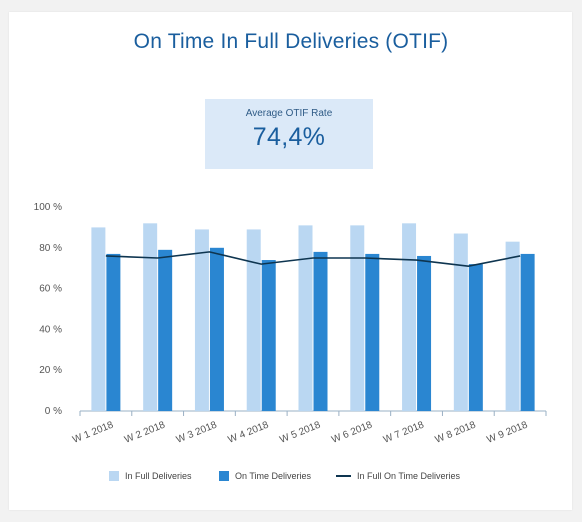  Describe the element at coordinates (352, 432) in the screenshot. I see `x-tick-label: W 6 2018` at that location.